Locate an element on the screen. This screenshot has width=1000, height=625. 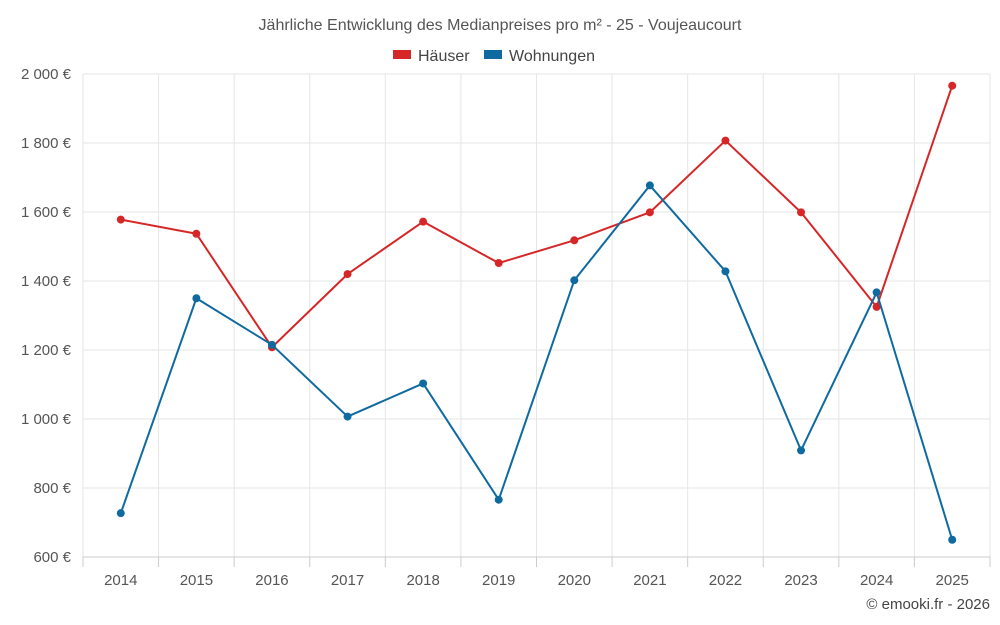
credit-text: © emooki.fr - 2026 is located at coordinates (928, 604).